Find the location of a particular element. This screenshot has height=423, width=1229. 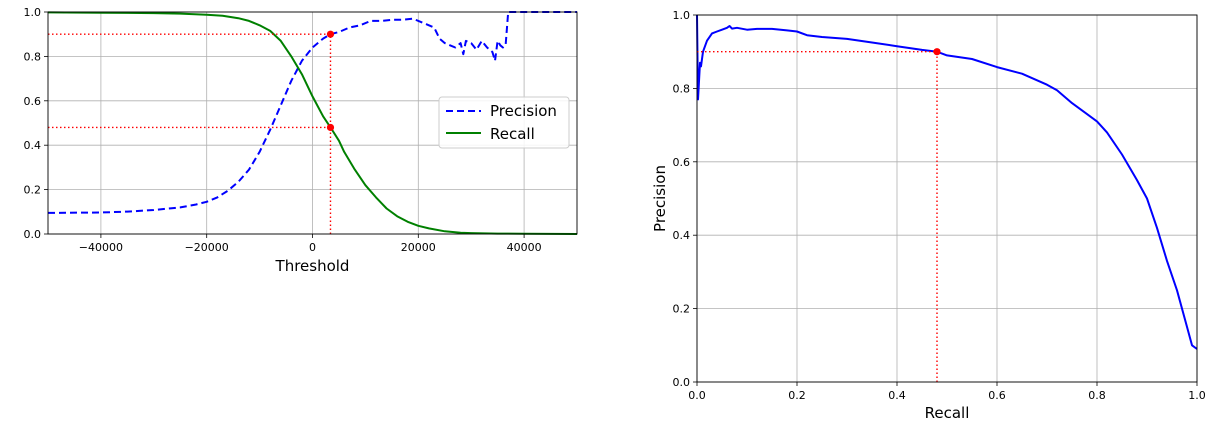

x-axis-label: Recall is located at coordinates (947, 413).